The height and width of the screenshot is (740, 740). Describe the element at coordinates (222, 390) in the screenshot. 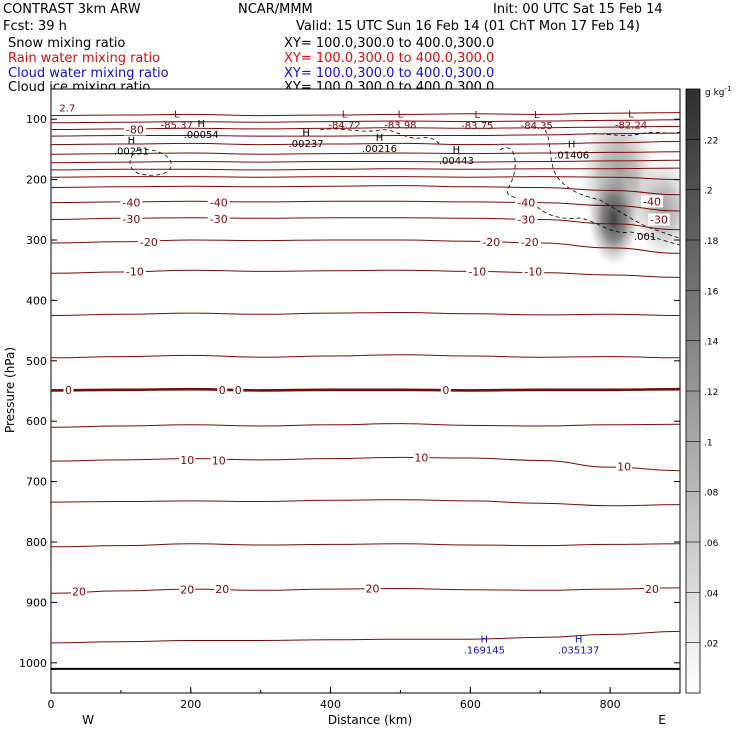

I see `isotherm-label: 0` at that location.